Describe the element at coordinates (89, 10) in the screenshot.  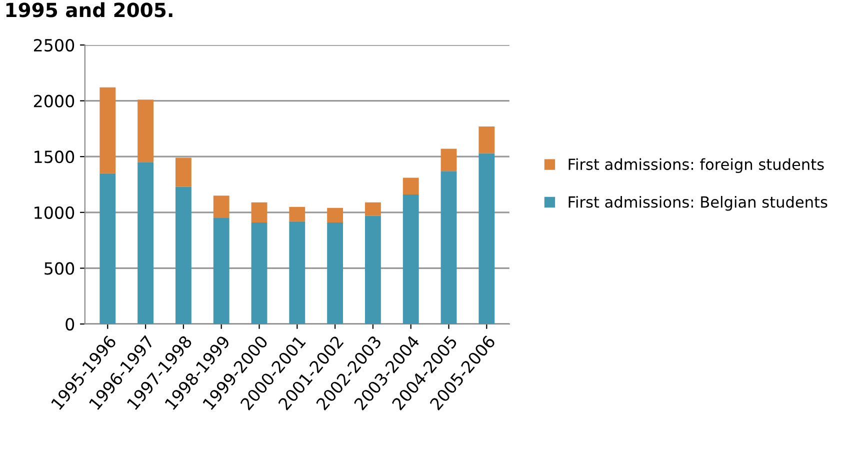
I see `chart-title: 1995 and 2005.` at that location.